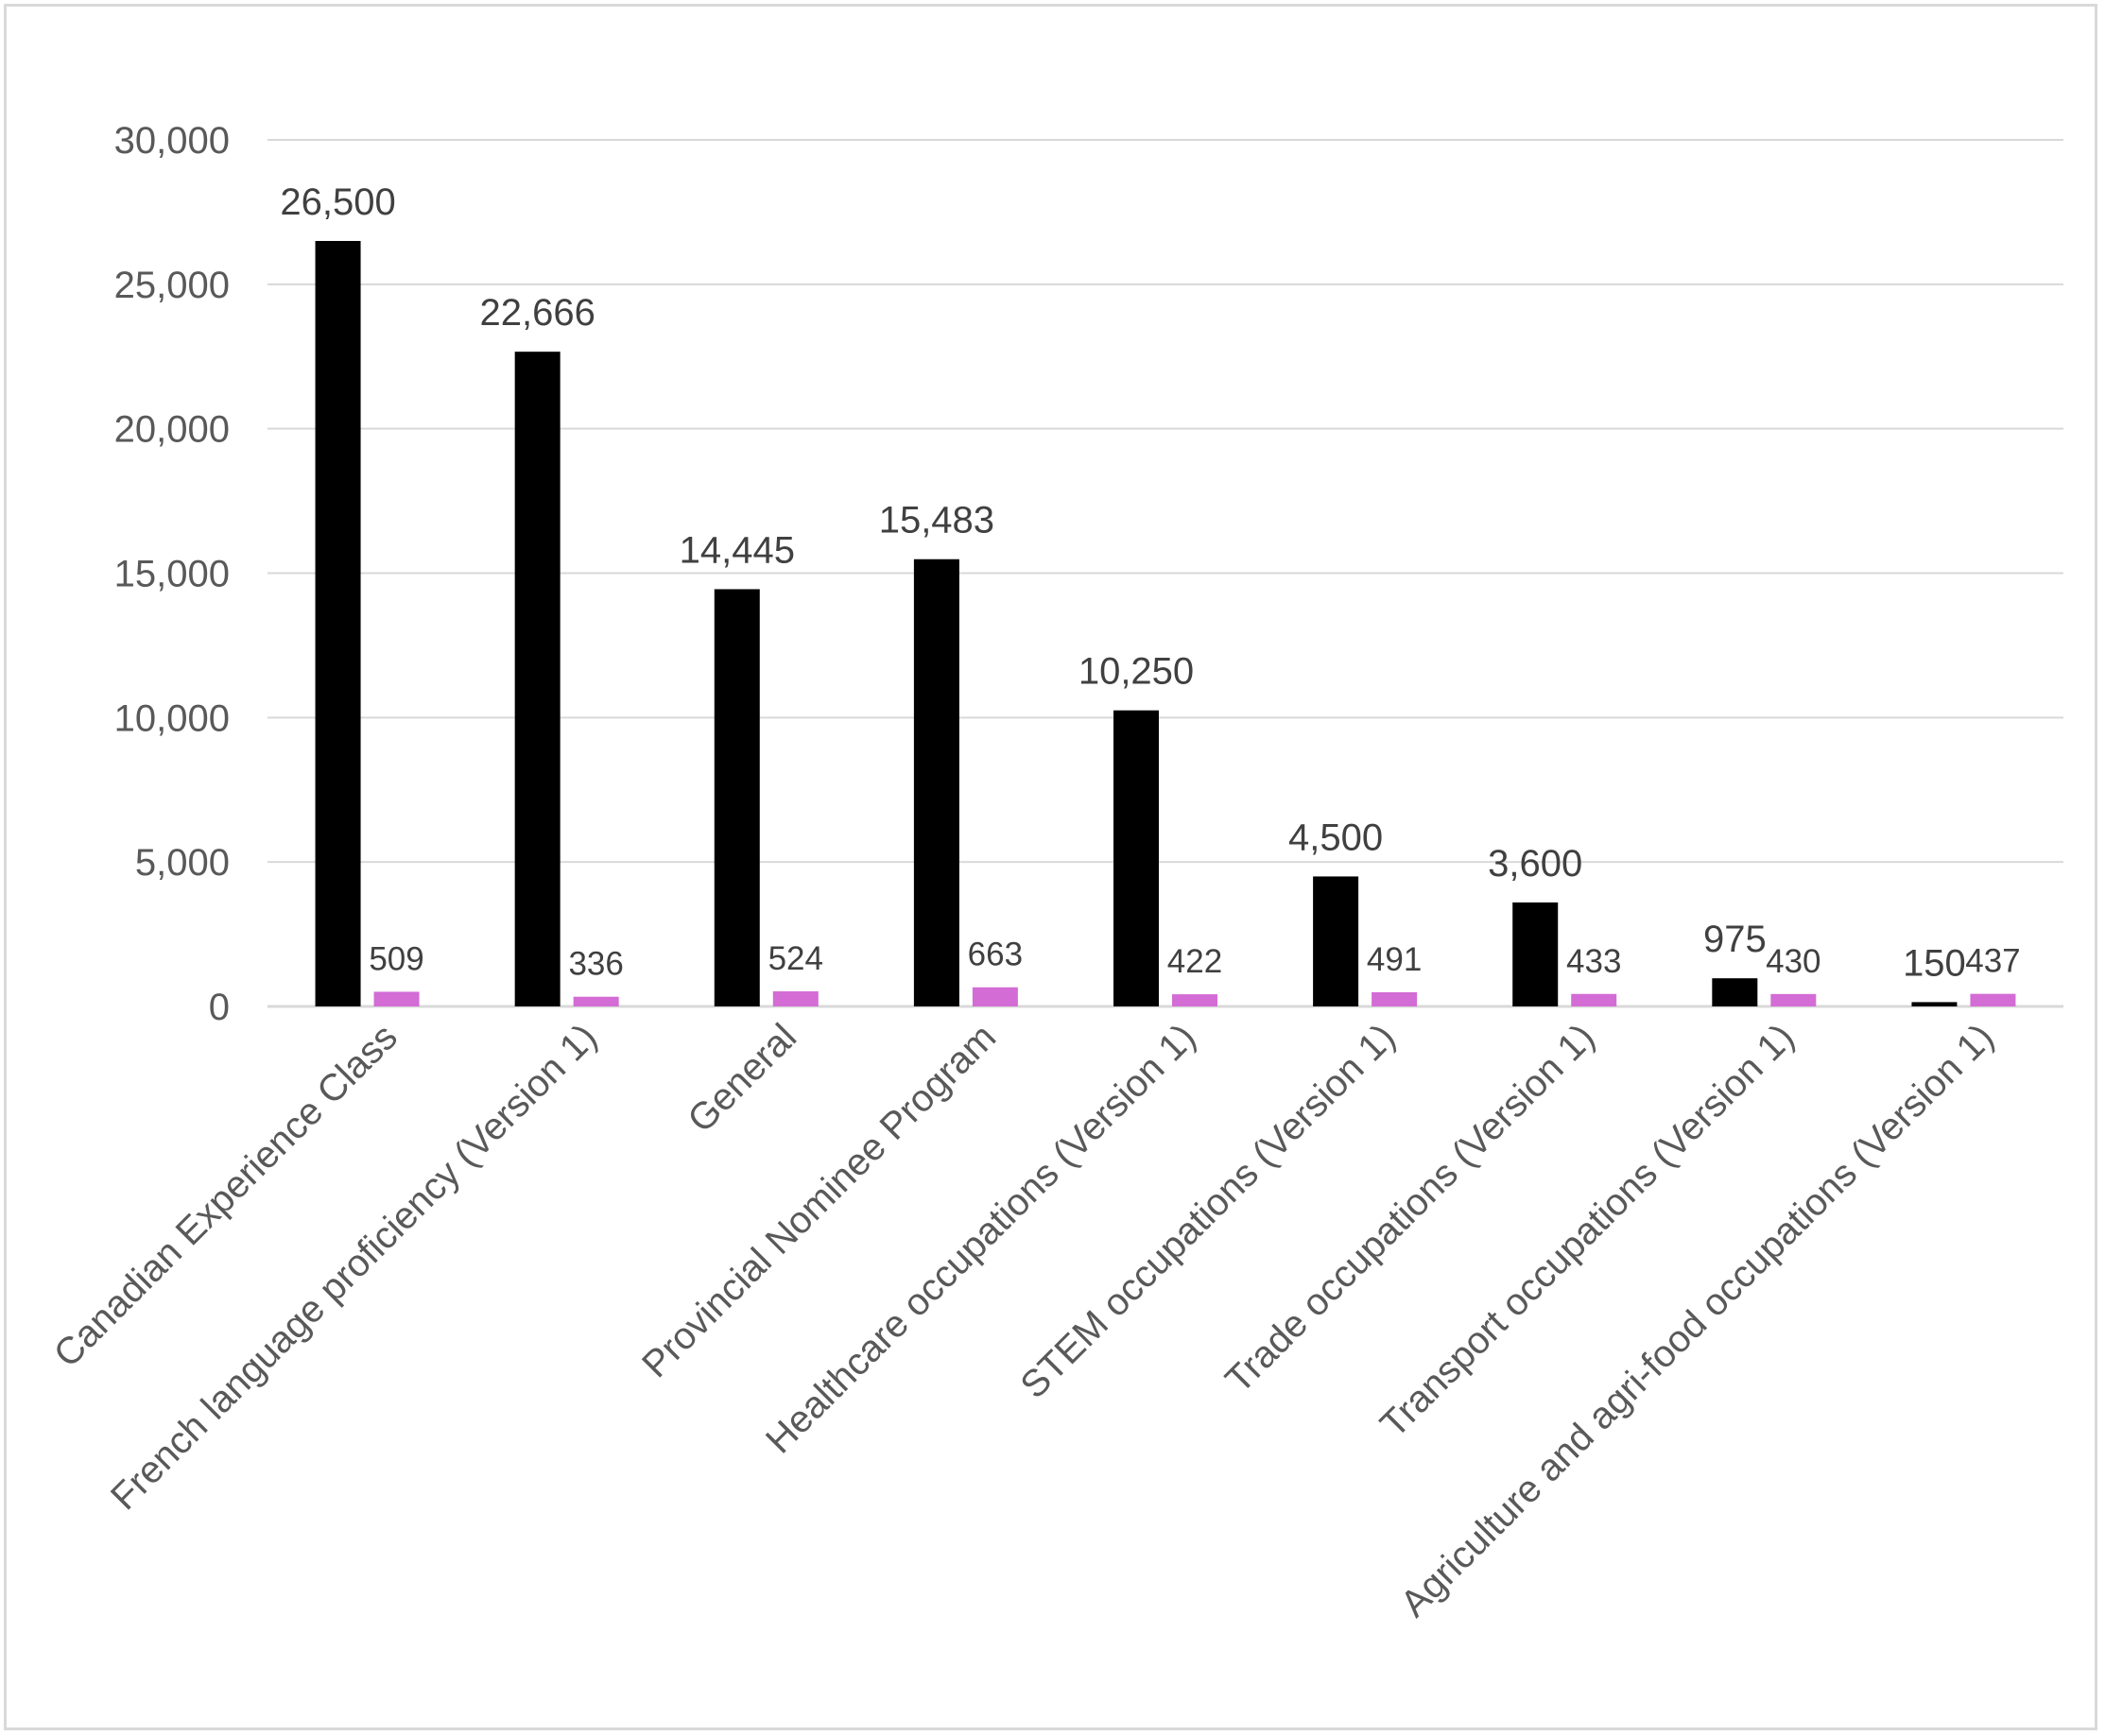  I want to click on data-label-series-a: 975, so click(1735, 939).